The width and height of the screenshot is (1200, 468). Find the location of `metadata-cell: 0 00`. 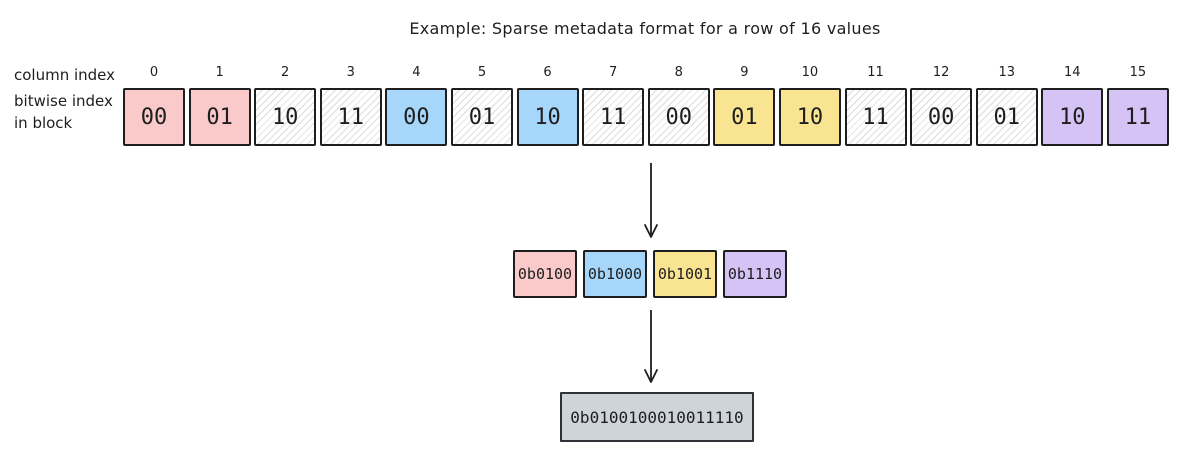

metadata-cell: 0 00 is located at coordinates (154, 104).